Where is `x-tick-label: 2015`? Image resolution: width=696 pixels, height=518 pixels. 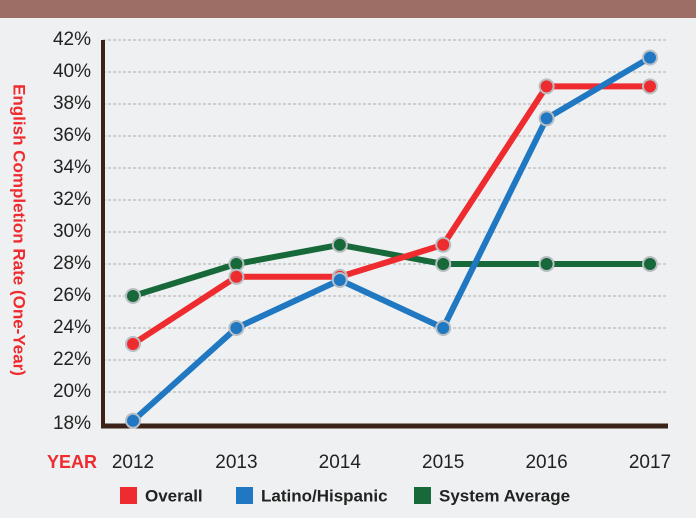
x-tick-label: 2015 is located at coordinates (443, 462).